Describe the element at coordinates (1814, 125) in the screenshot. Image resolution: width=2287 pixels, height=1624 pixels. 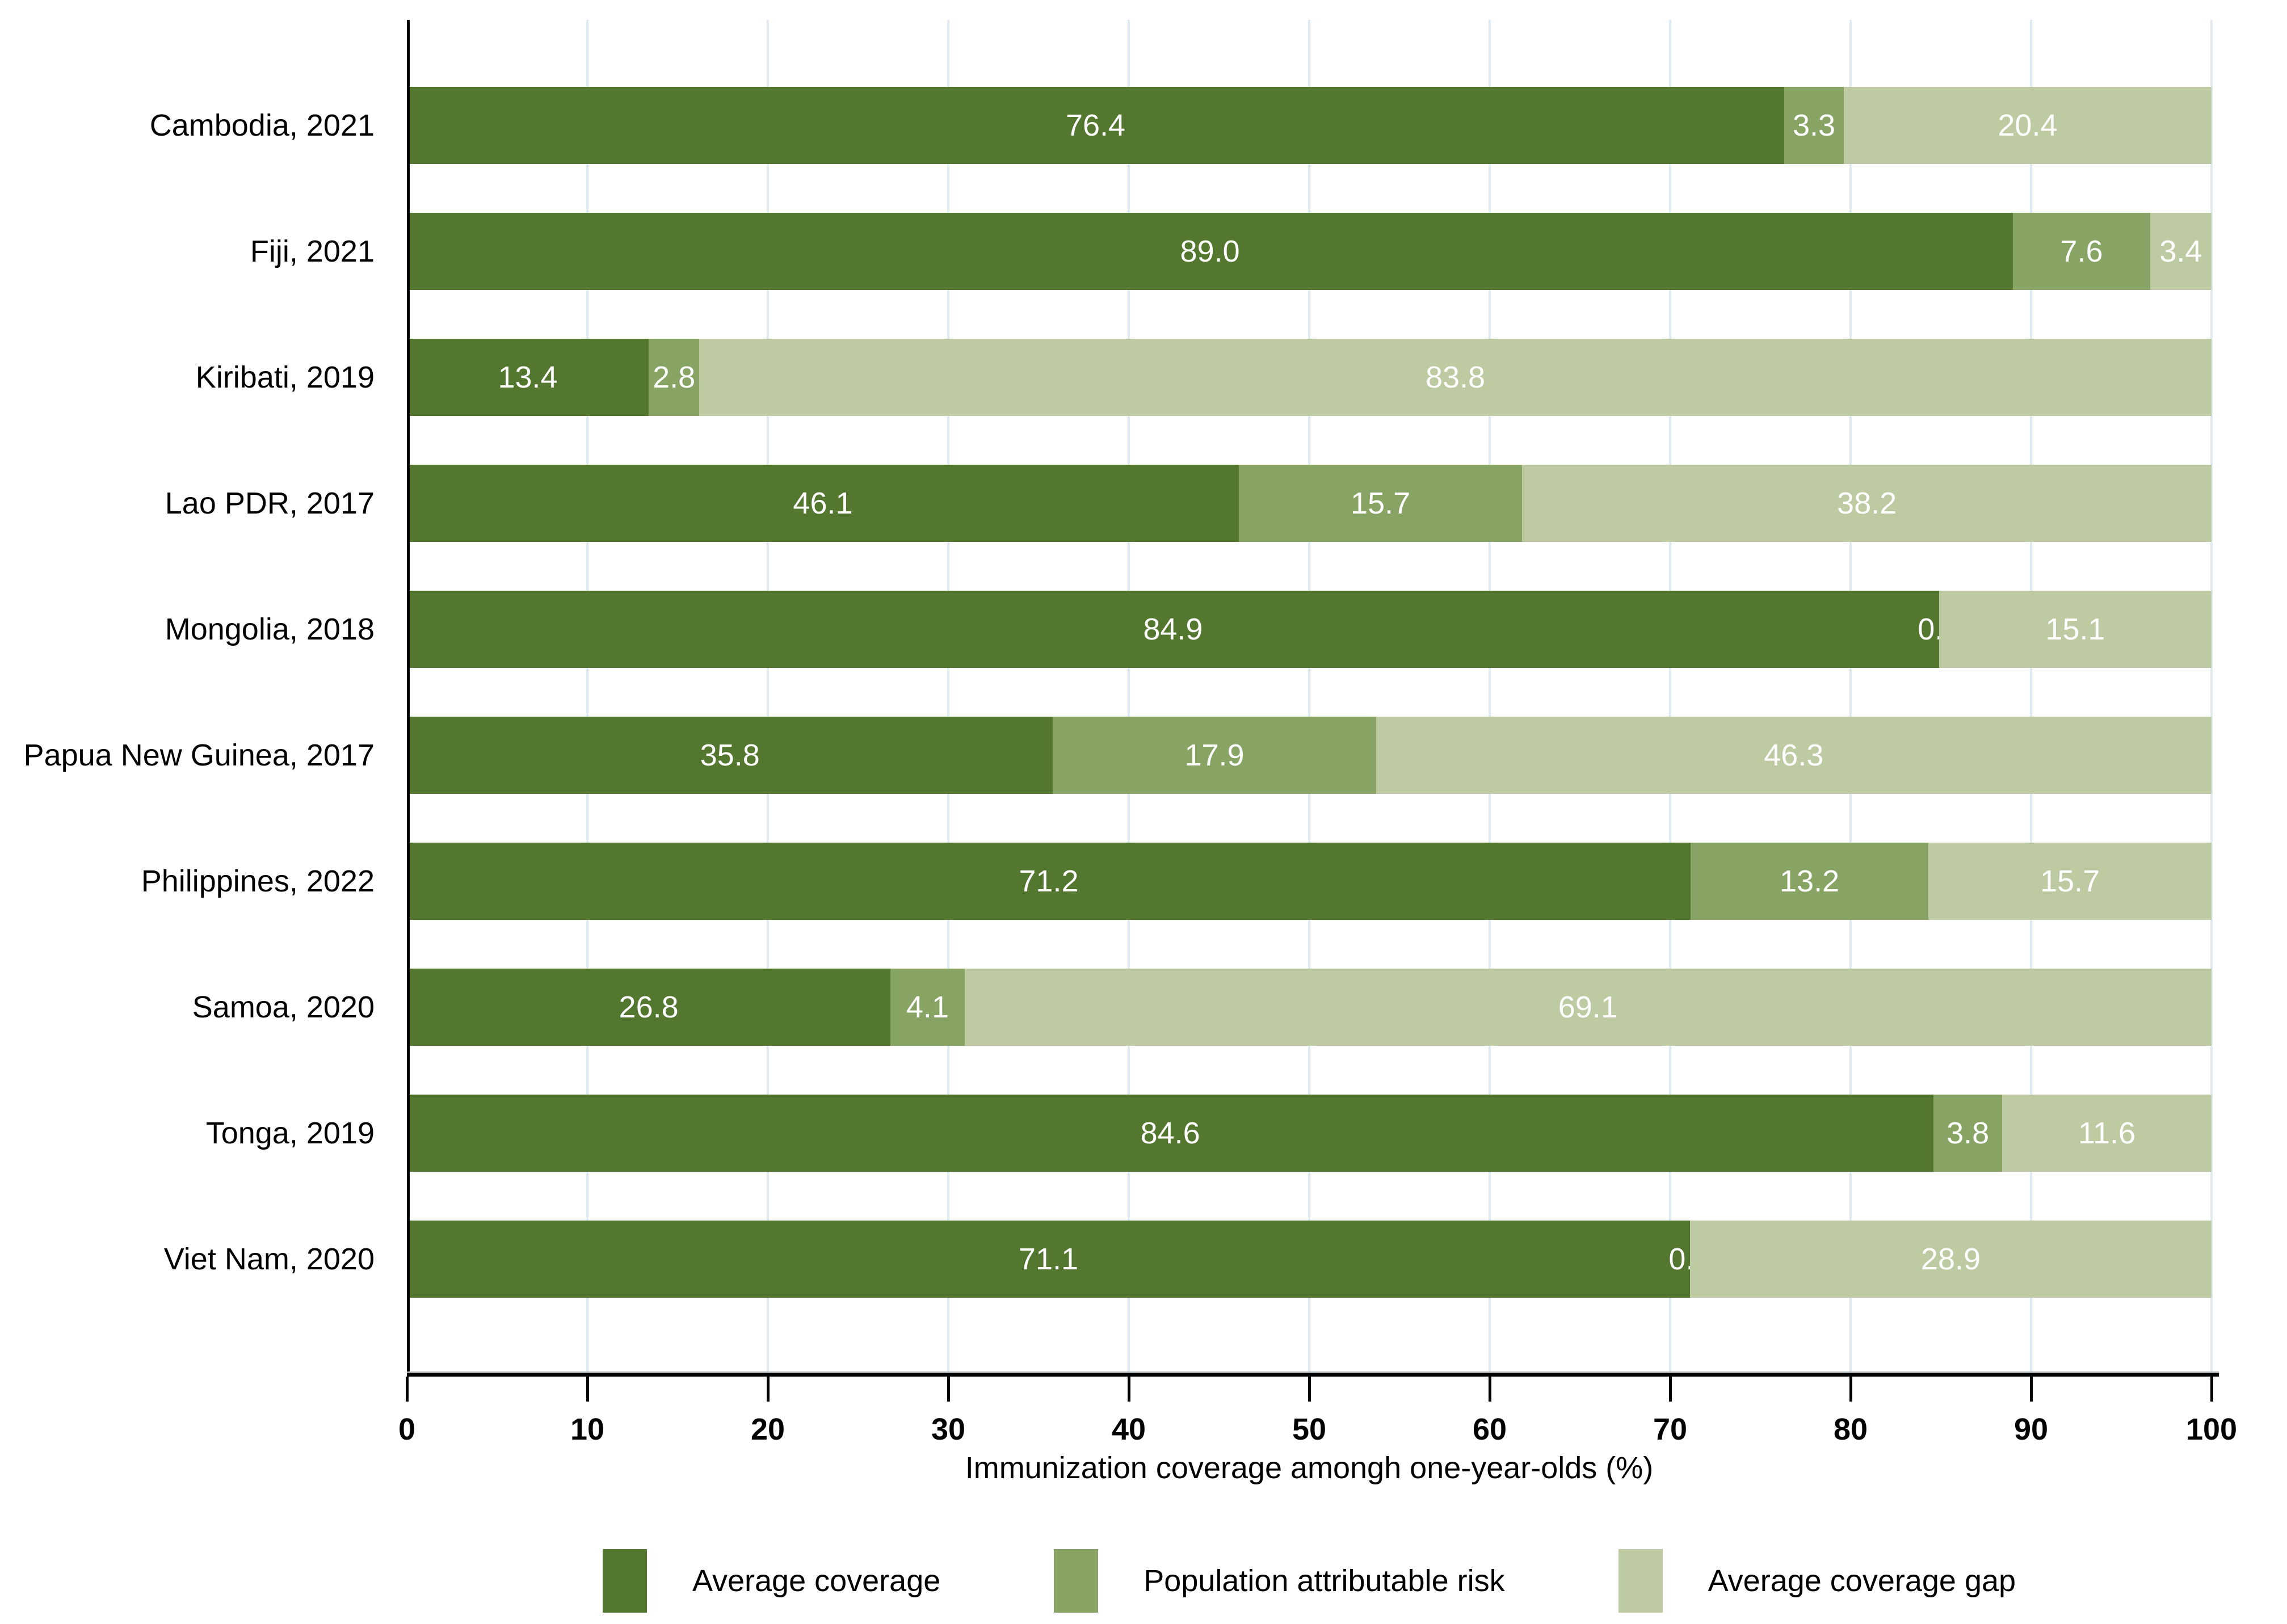
I see `value-label: 3.3` at that location.